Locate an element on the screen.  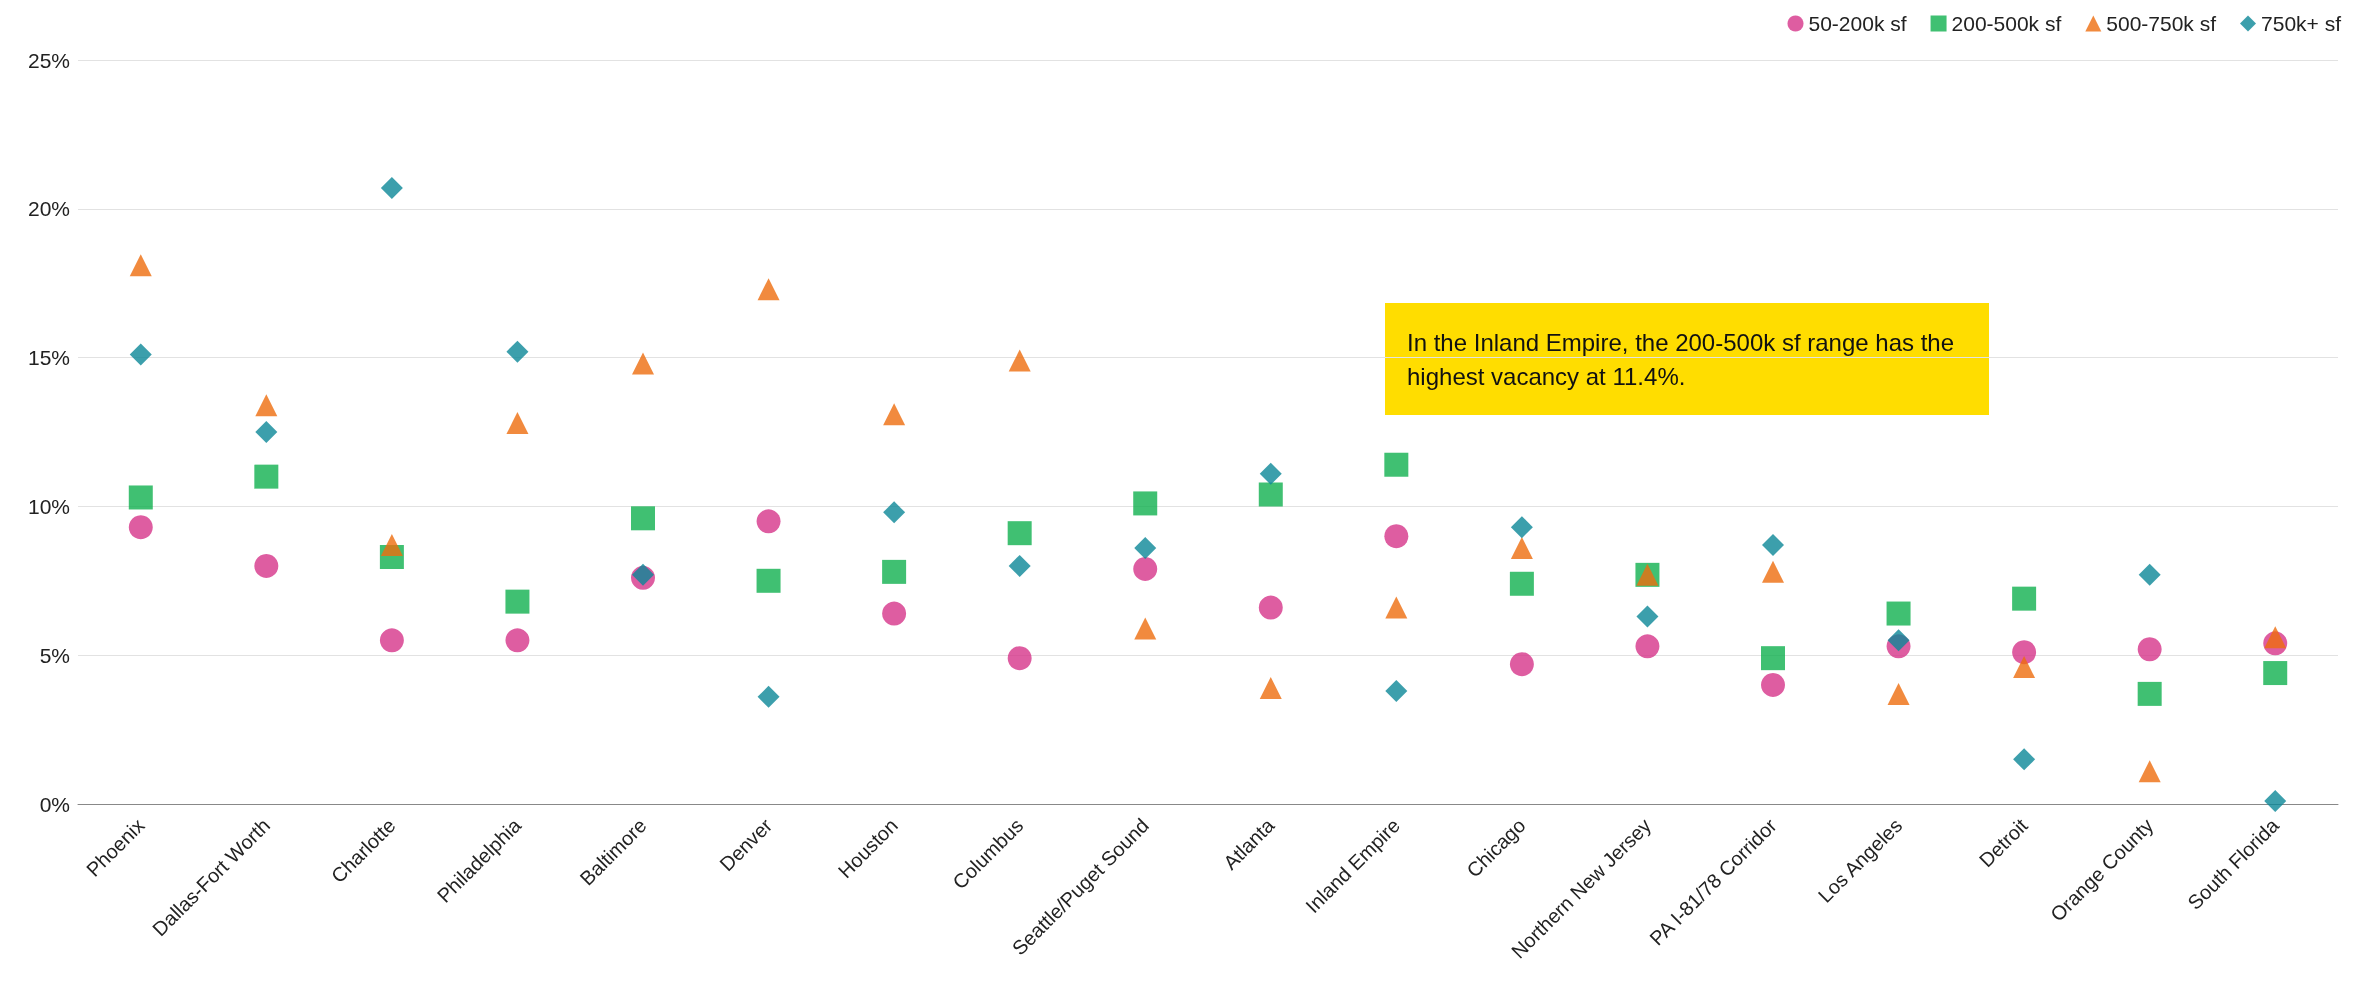
legend-label: 50-200k sf is located at coordinates (1857, 23).